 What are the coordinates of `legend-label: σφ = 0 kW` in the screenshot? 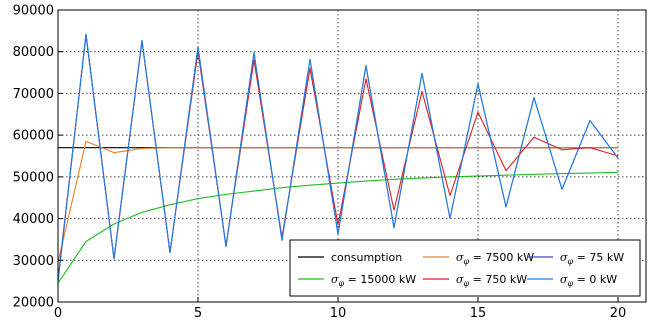 It's located at (588, 280).